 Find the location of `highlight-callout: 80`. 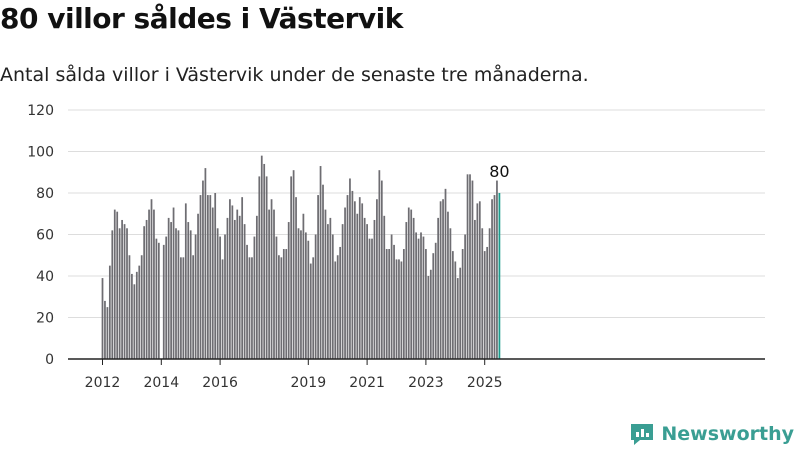

highlight-callout: 80 is located at coordinates (499, 171).